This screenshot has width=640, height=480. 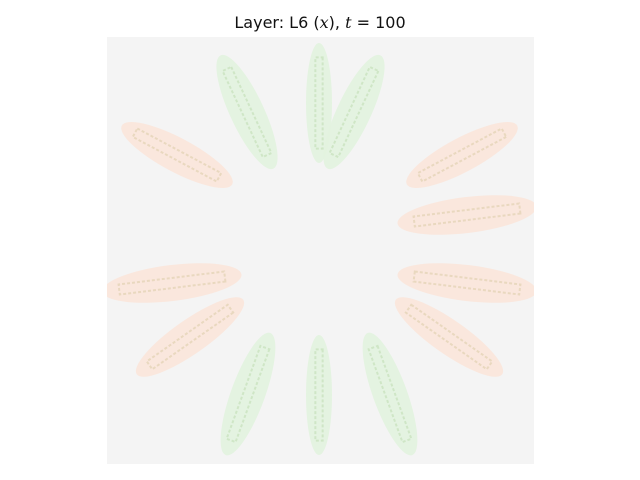 I want to click on title-variable: x, so click(x=324, y=22).